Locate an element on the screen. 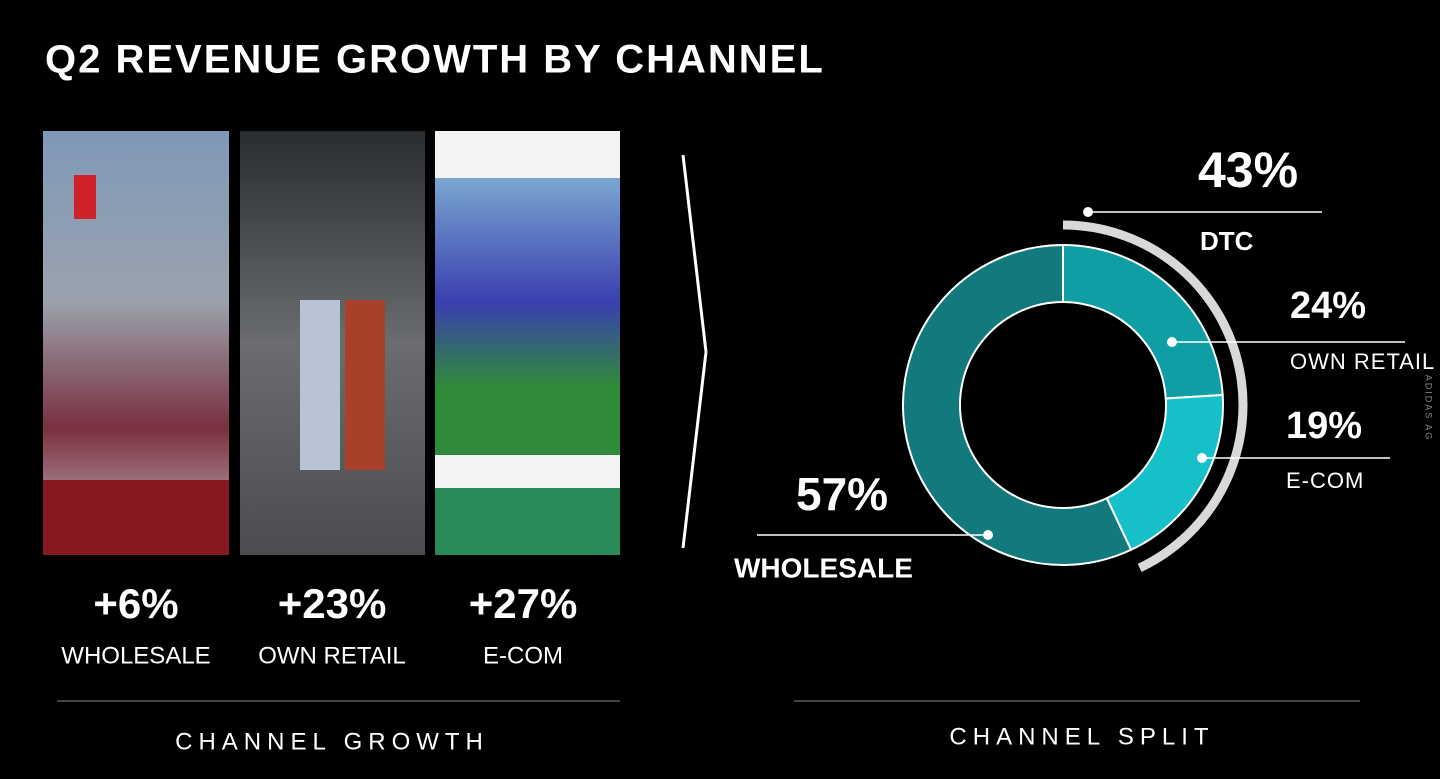  value-label: 19% is located at coordinates (1324, 426).